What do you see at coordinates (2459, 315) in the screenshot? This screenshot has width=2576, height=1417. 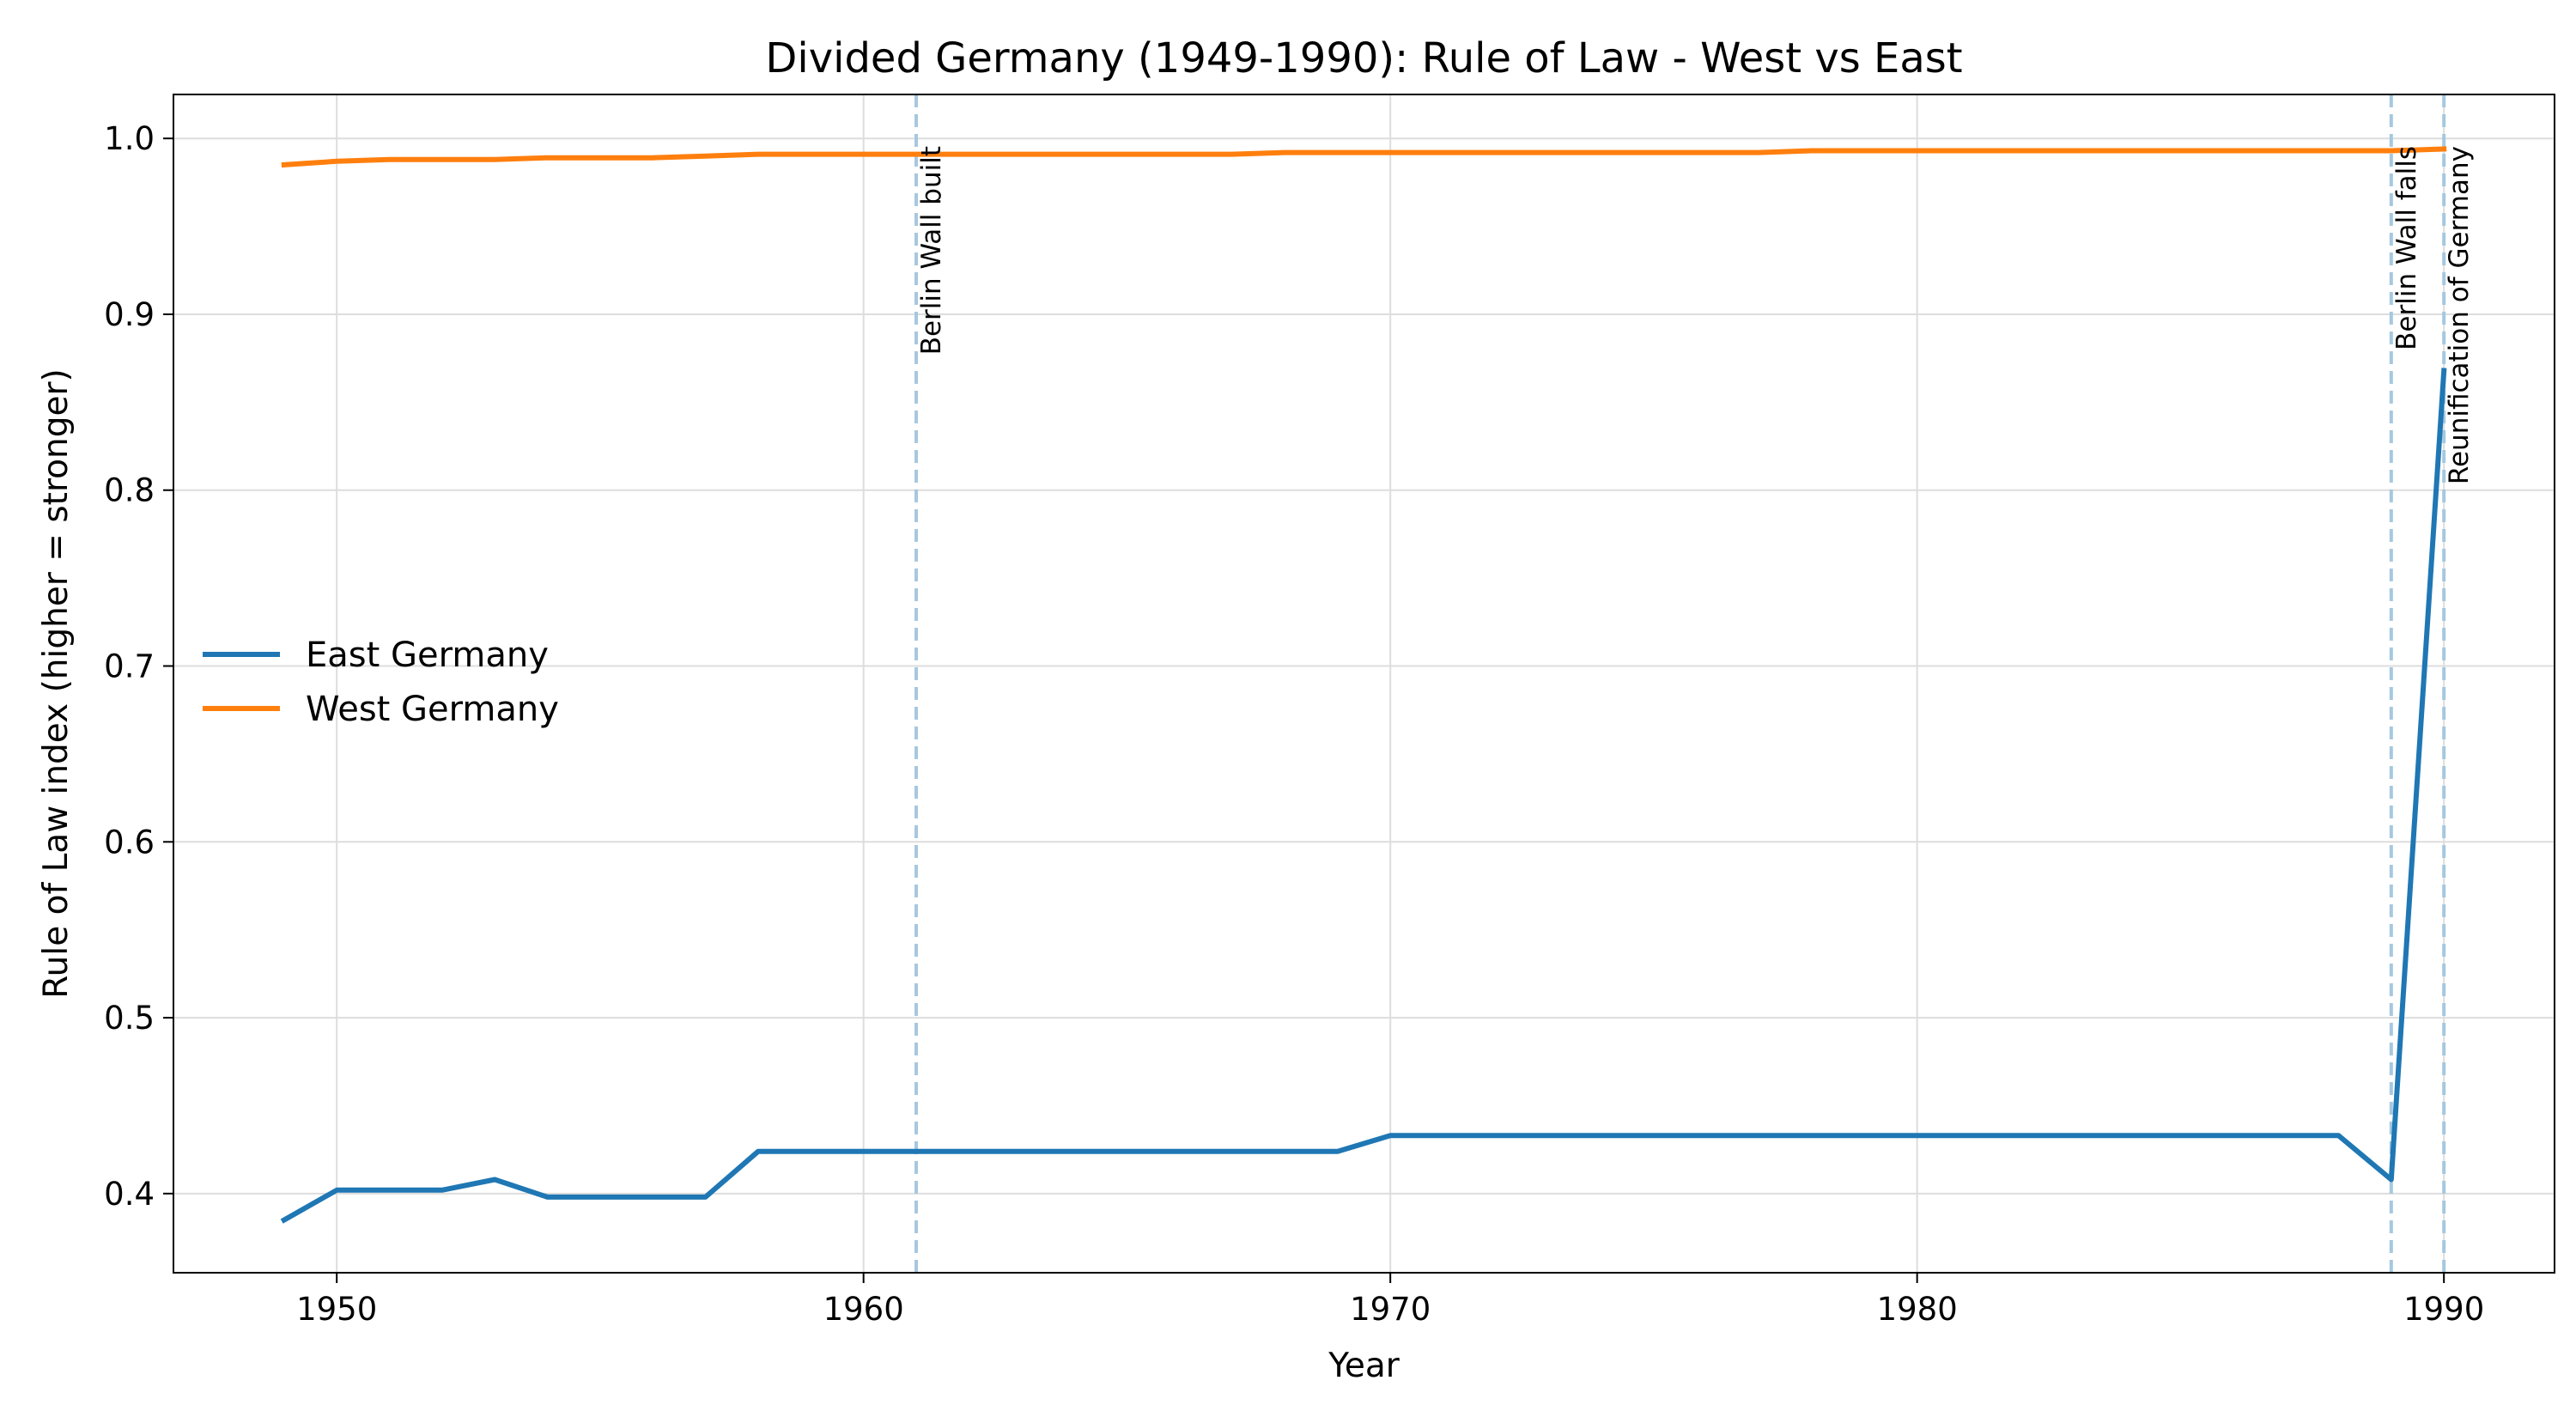 I see `annotation-label: Reunification of Germany` at bounding box center [2459, 315].